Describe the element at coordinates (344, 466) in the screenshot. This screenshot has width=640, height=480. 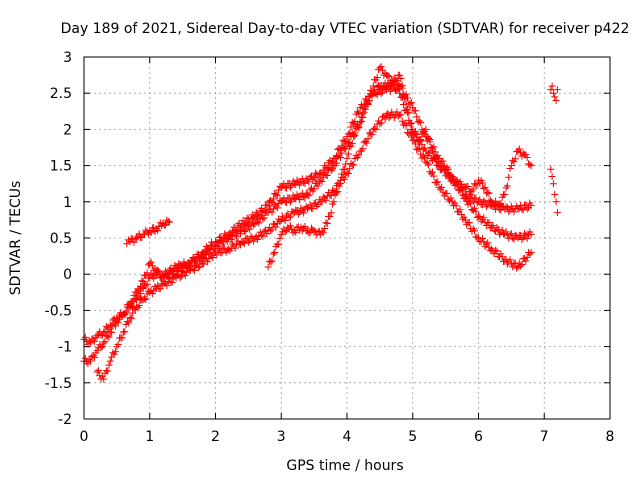
I see `x-axis-label: GPS time / hours` at that location.